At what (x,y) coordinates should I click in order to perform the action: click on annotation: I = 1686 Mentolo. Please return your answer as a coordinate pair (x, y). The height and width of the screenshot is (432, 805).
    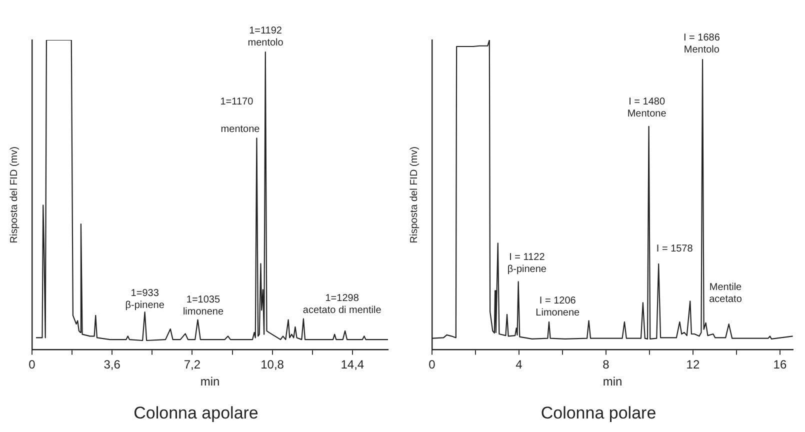
    Looking at the image, I should click on (701, 44).